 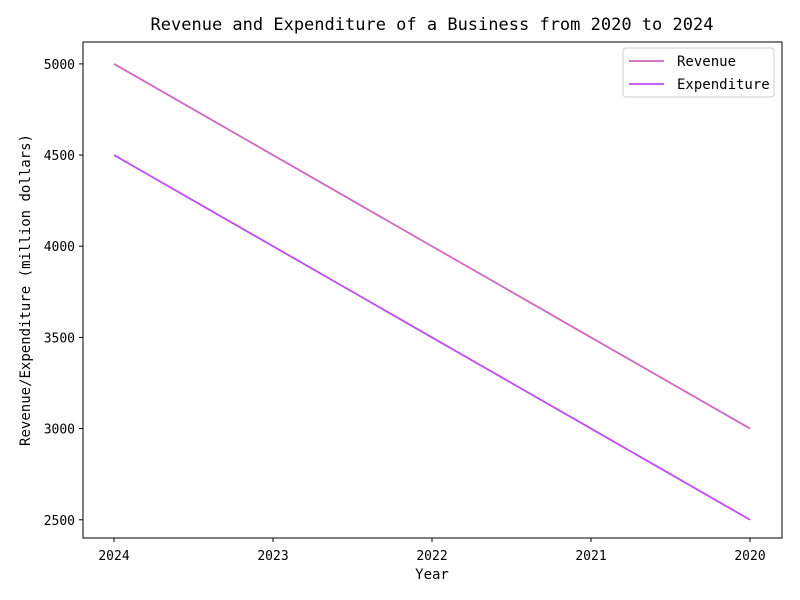 What do you see at coordinates (59, 521) in the screenshot?
I see `y-tick-label: 2500` at bounding box center [59, 521].